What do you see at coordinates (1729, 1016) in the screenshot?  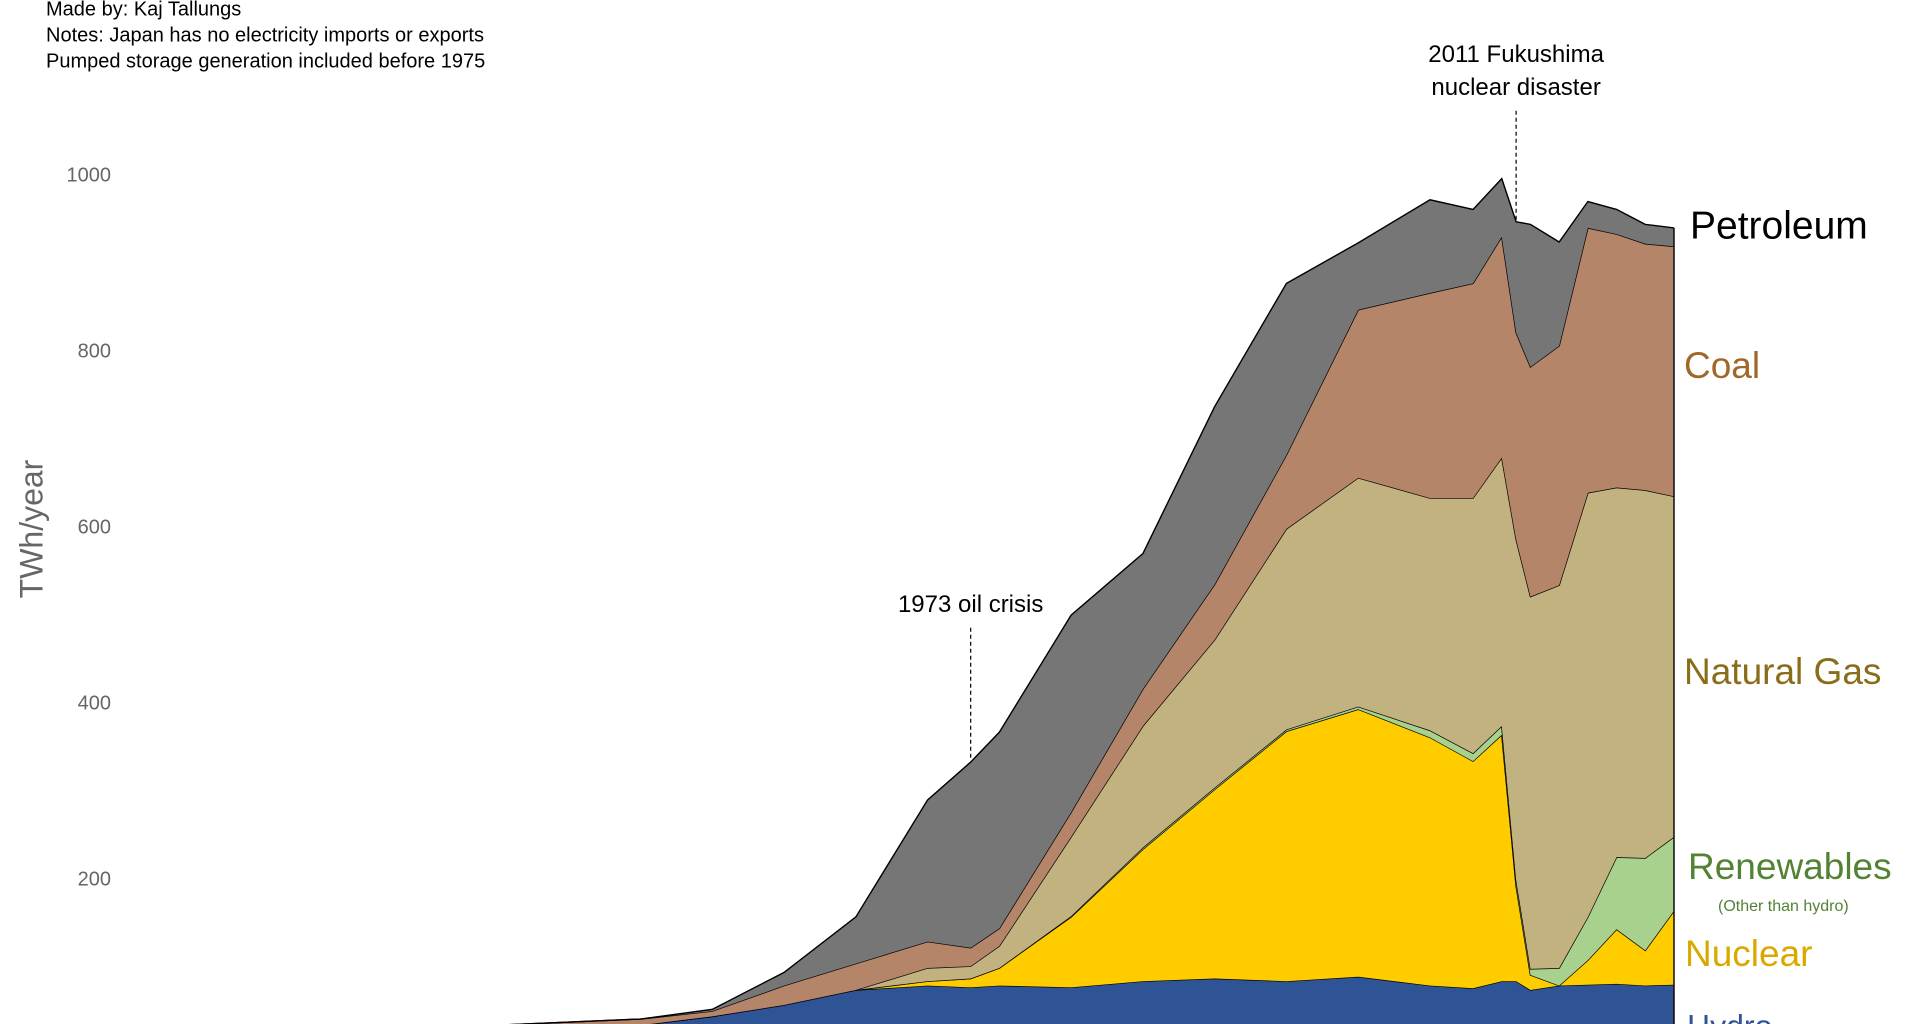 I see `series-label: Hydro` at bounding box center [1729, 1016].